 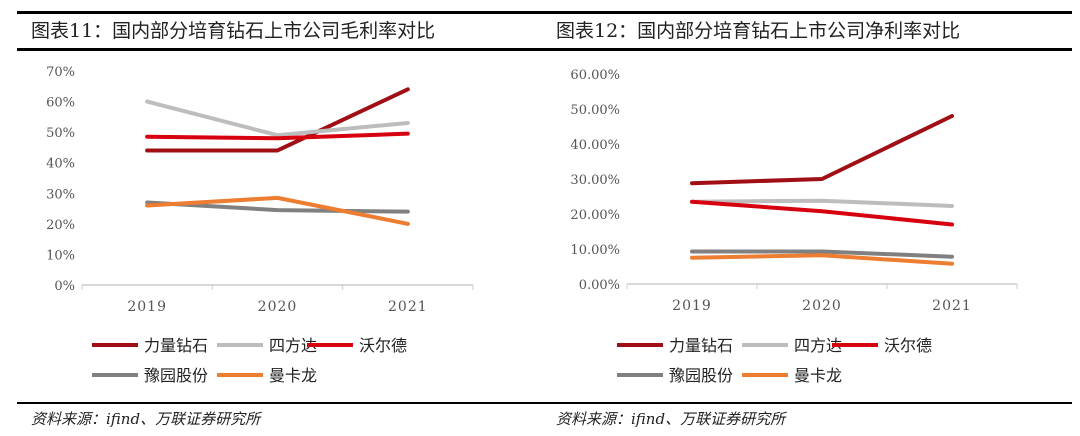 What do you see at coordinates (595, 75) in the screenshot?
I see `y-tick-label: 60.00%` at bounding box center [595, 75].